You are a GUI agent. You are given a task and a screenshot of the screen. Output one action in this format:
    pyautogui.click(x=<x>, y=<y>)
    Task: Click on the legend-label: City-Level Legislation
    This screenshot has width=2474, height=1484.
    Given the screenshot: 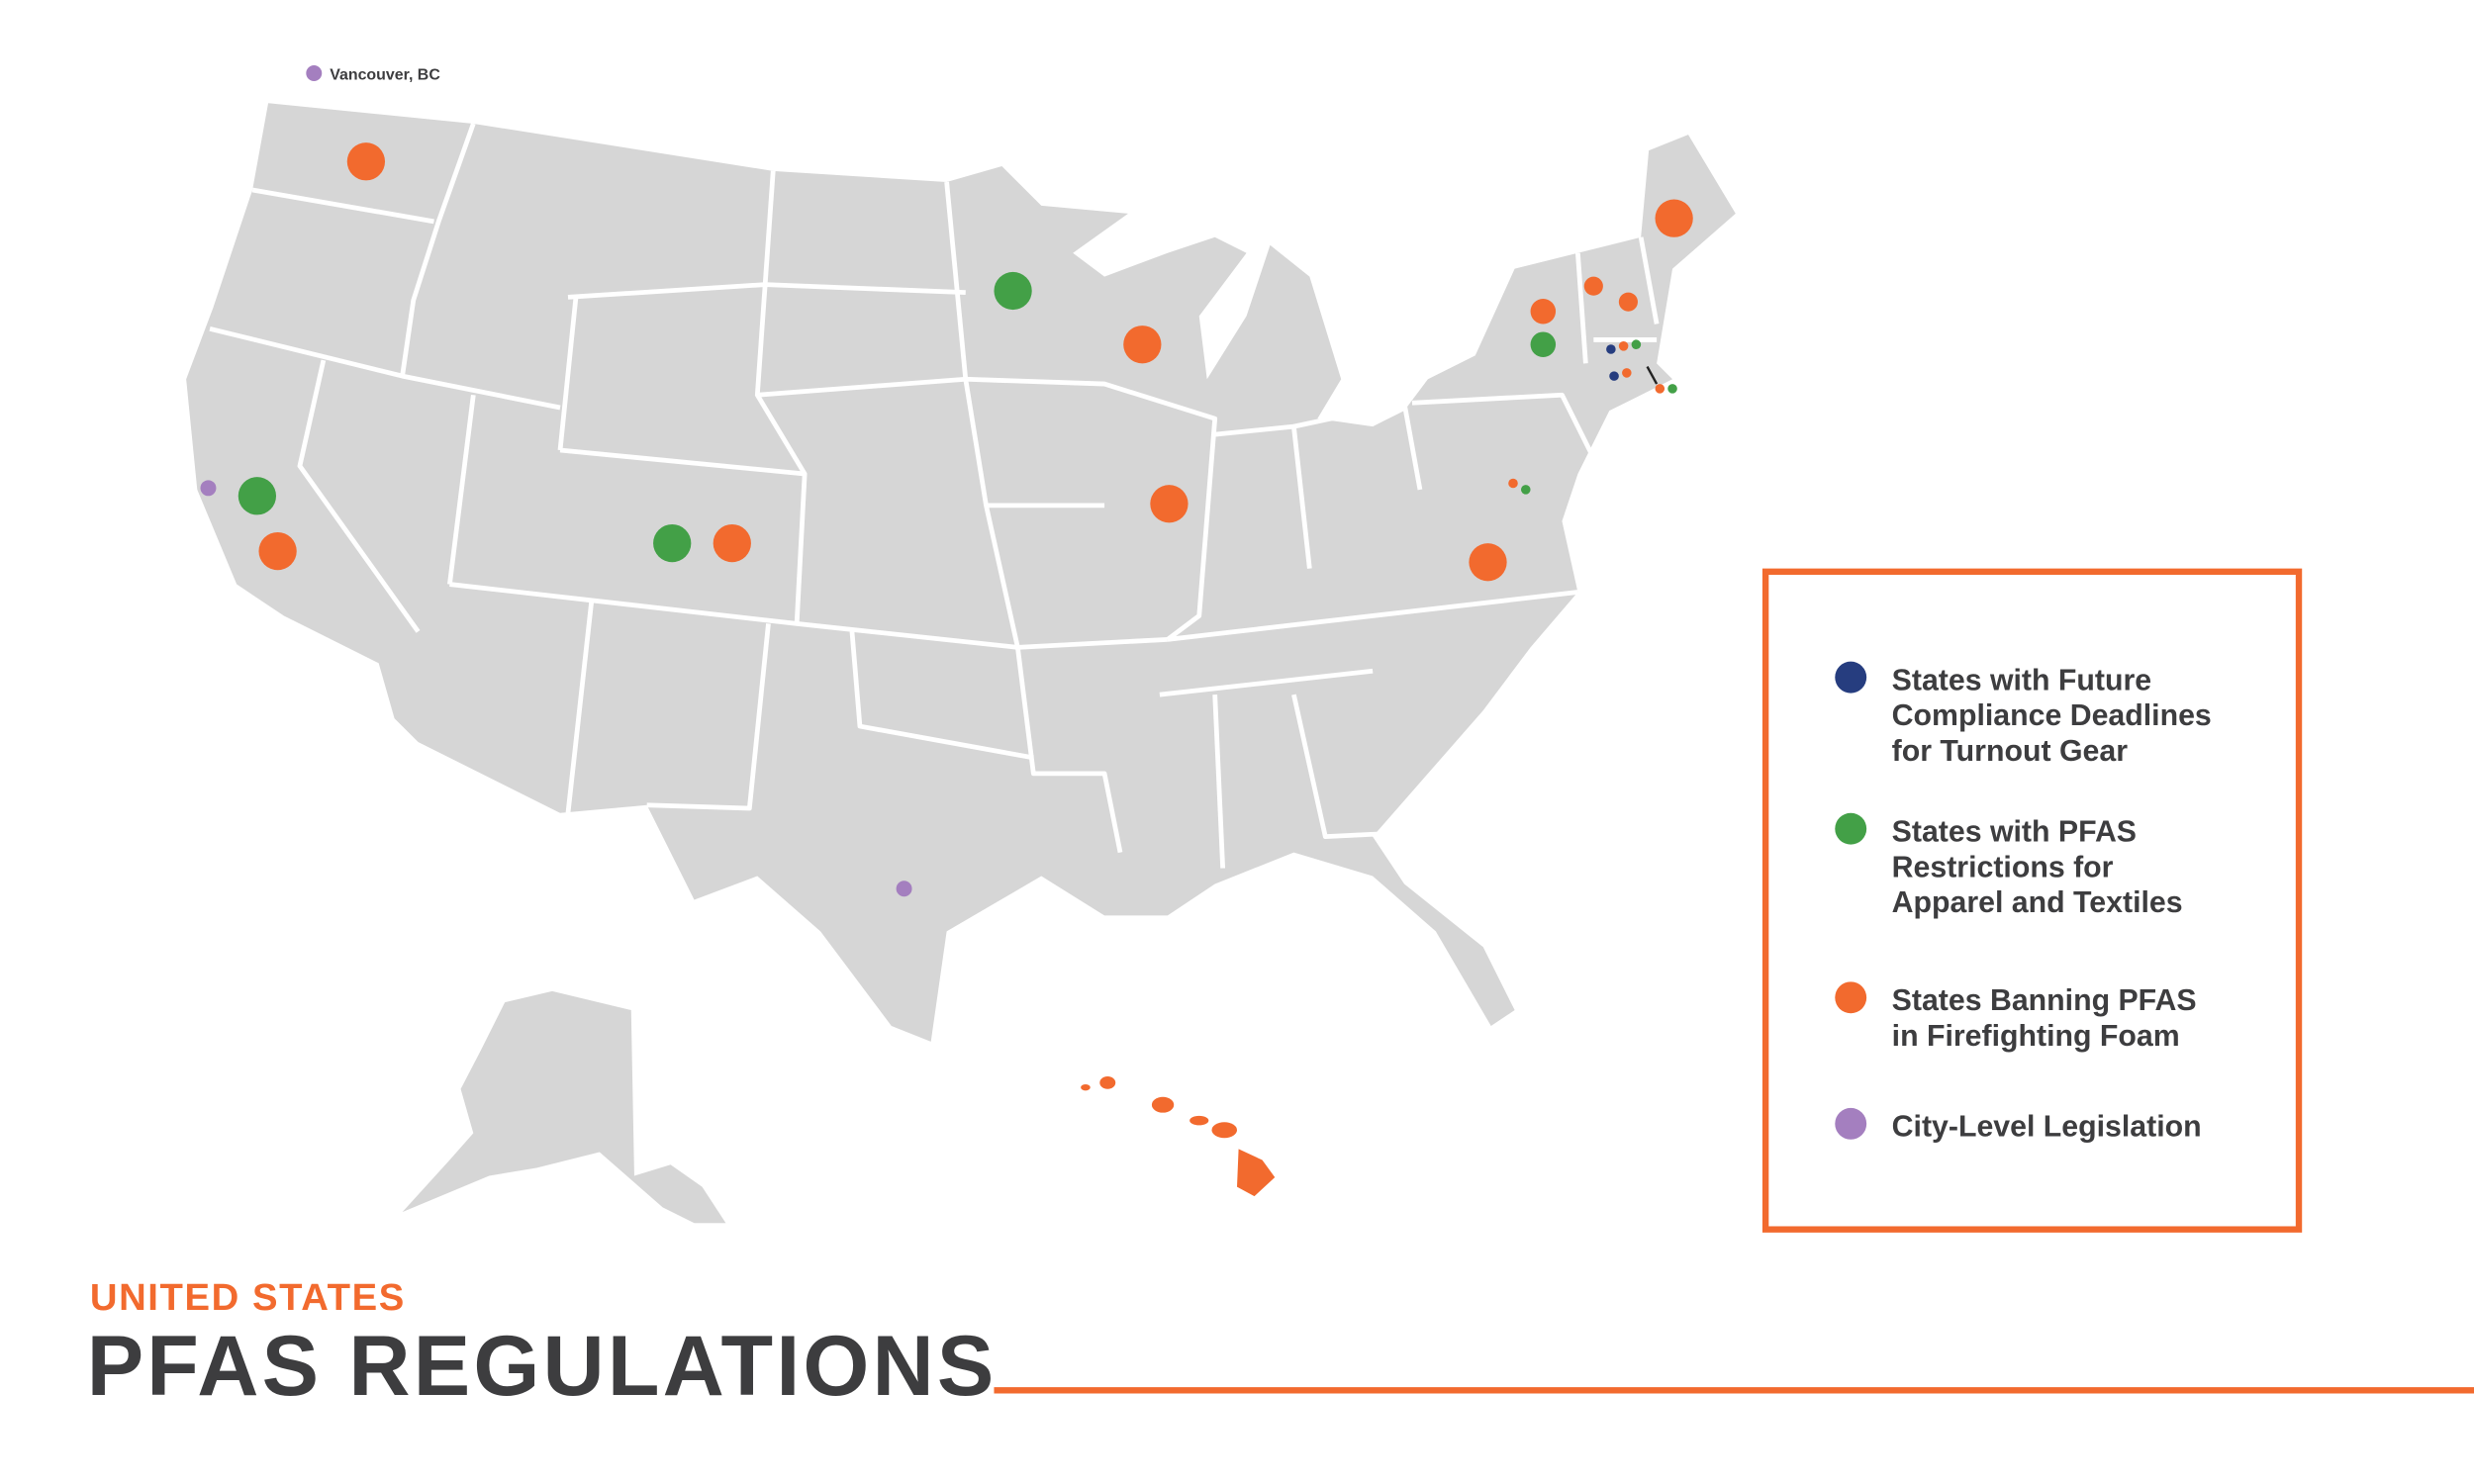 What is the action you would take?
    pyautogui.click(x=2047, y=1127)
    